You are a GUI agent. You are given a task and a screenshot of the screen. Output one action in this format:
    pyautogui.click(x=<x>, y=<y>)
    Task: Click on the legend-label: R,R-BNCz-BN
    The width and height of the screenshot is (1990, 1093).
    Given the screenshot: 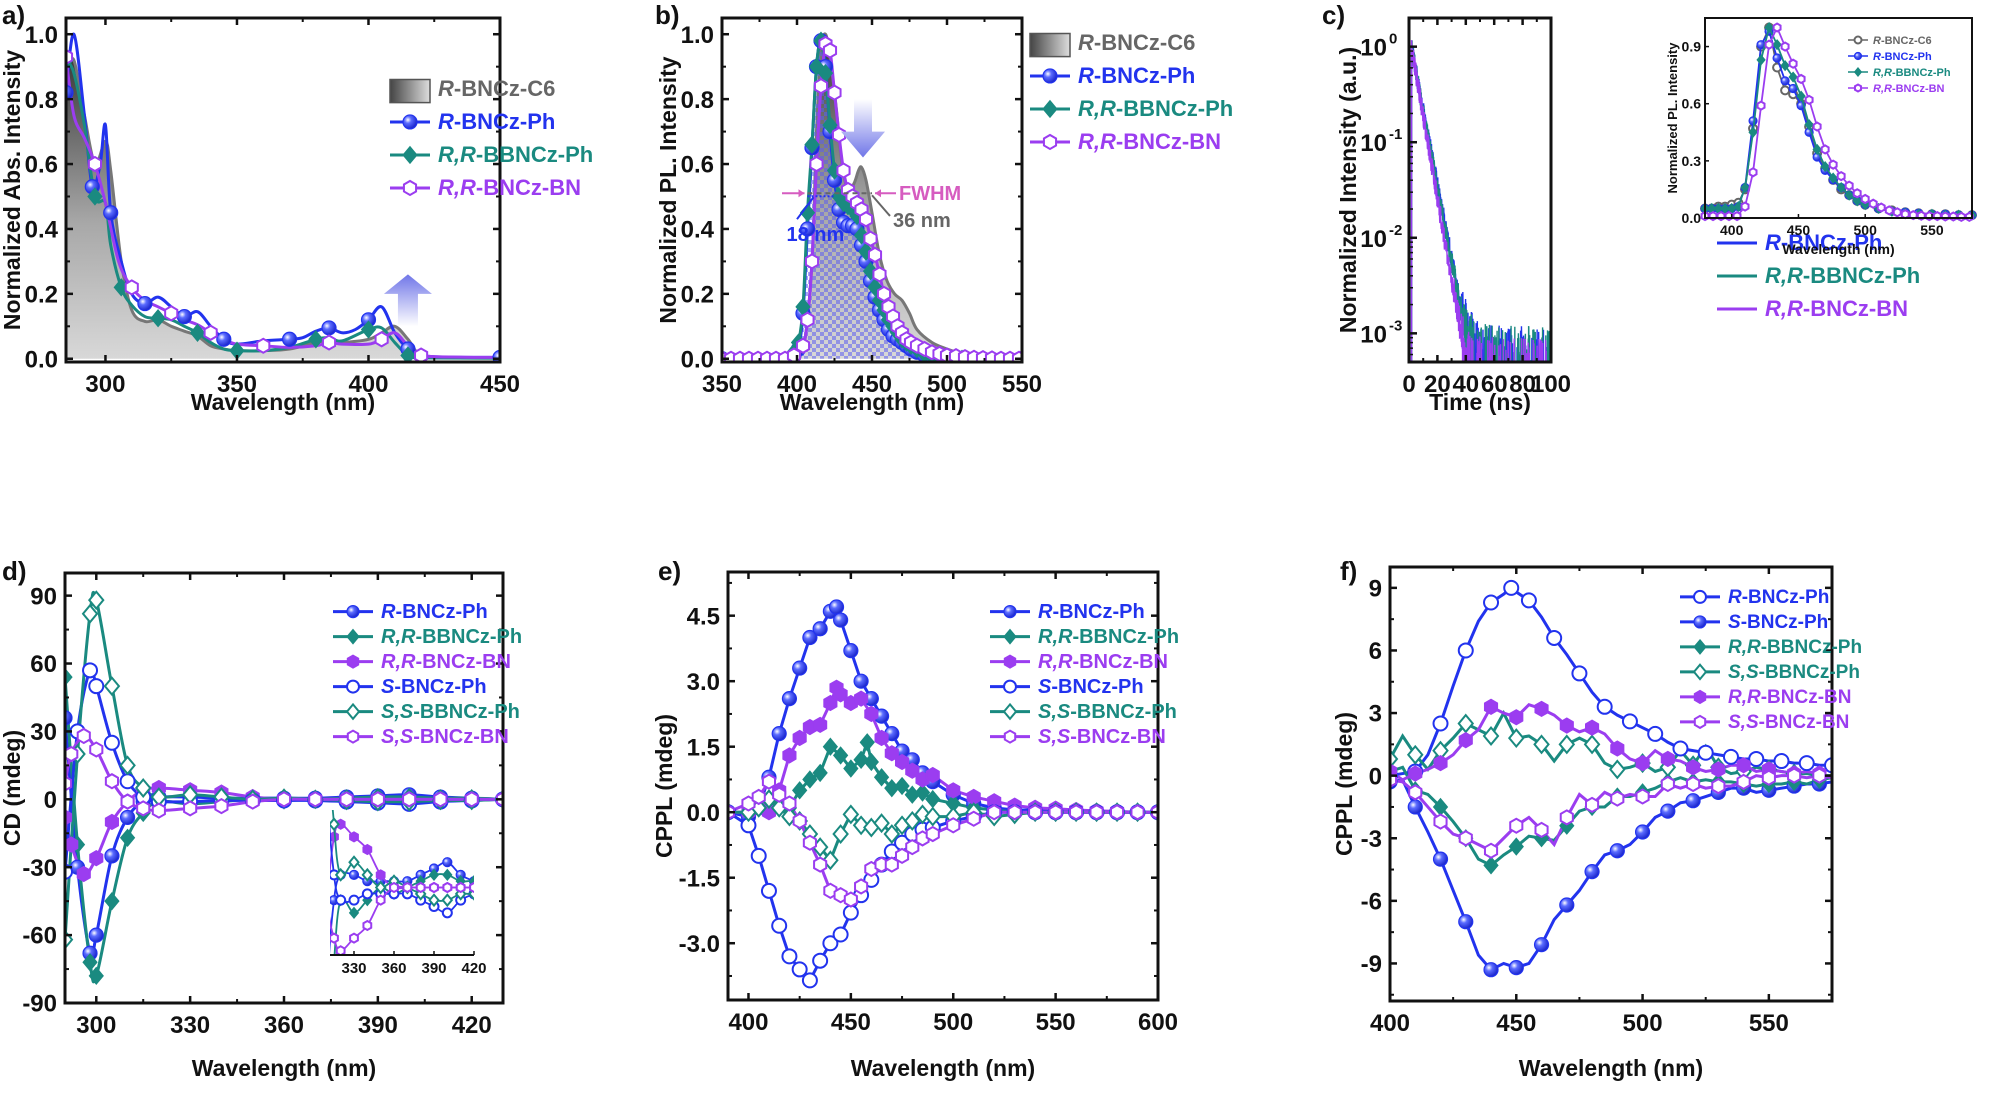 What is the action you would take?
    pyautogui.click(x=1790, y=697)
    